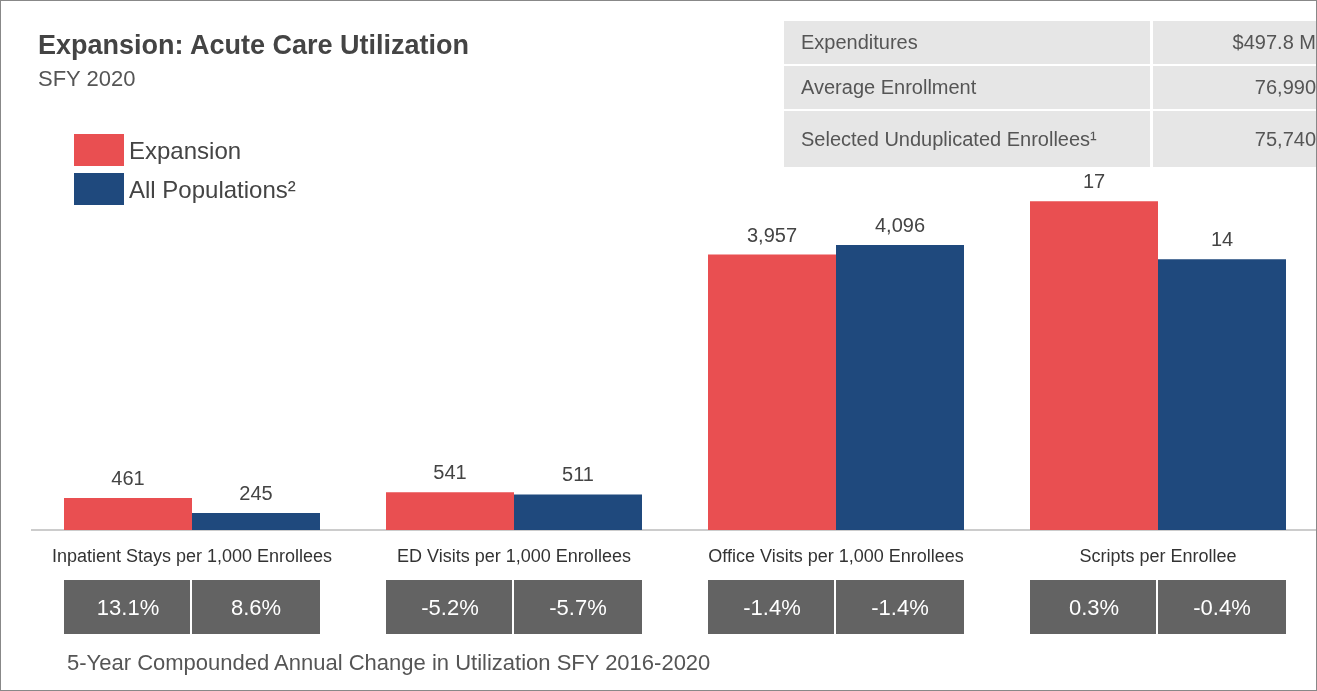 This screenshot has width=1317, height=691. Describe the element at coordinates (1094, 181) in the screenshot. I see `data-label: 17` at that location.